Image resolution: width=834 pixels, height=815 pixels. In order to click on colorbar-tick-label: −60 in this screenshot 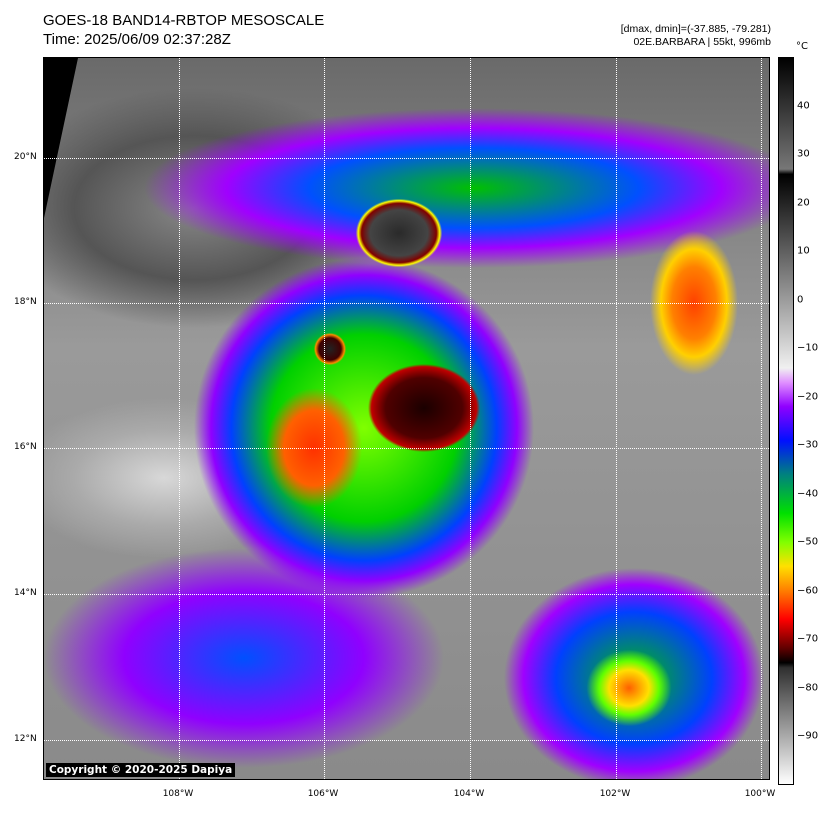, I will do `click(808, 591)`.